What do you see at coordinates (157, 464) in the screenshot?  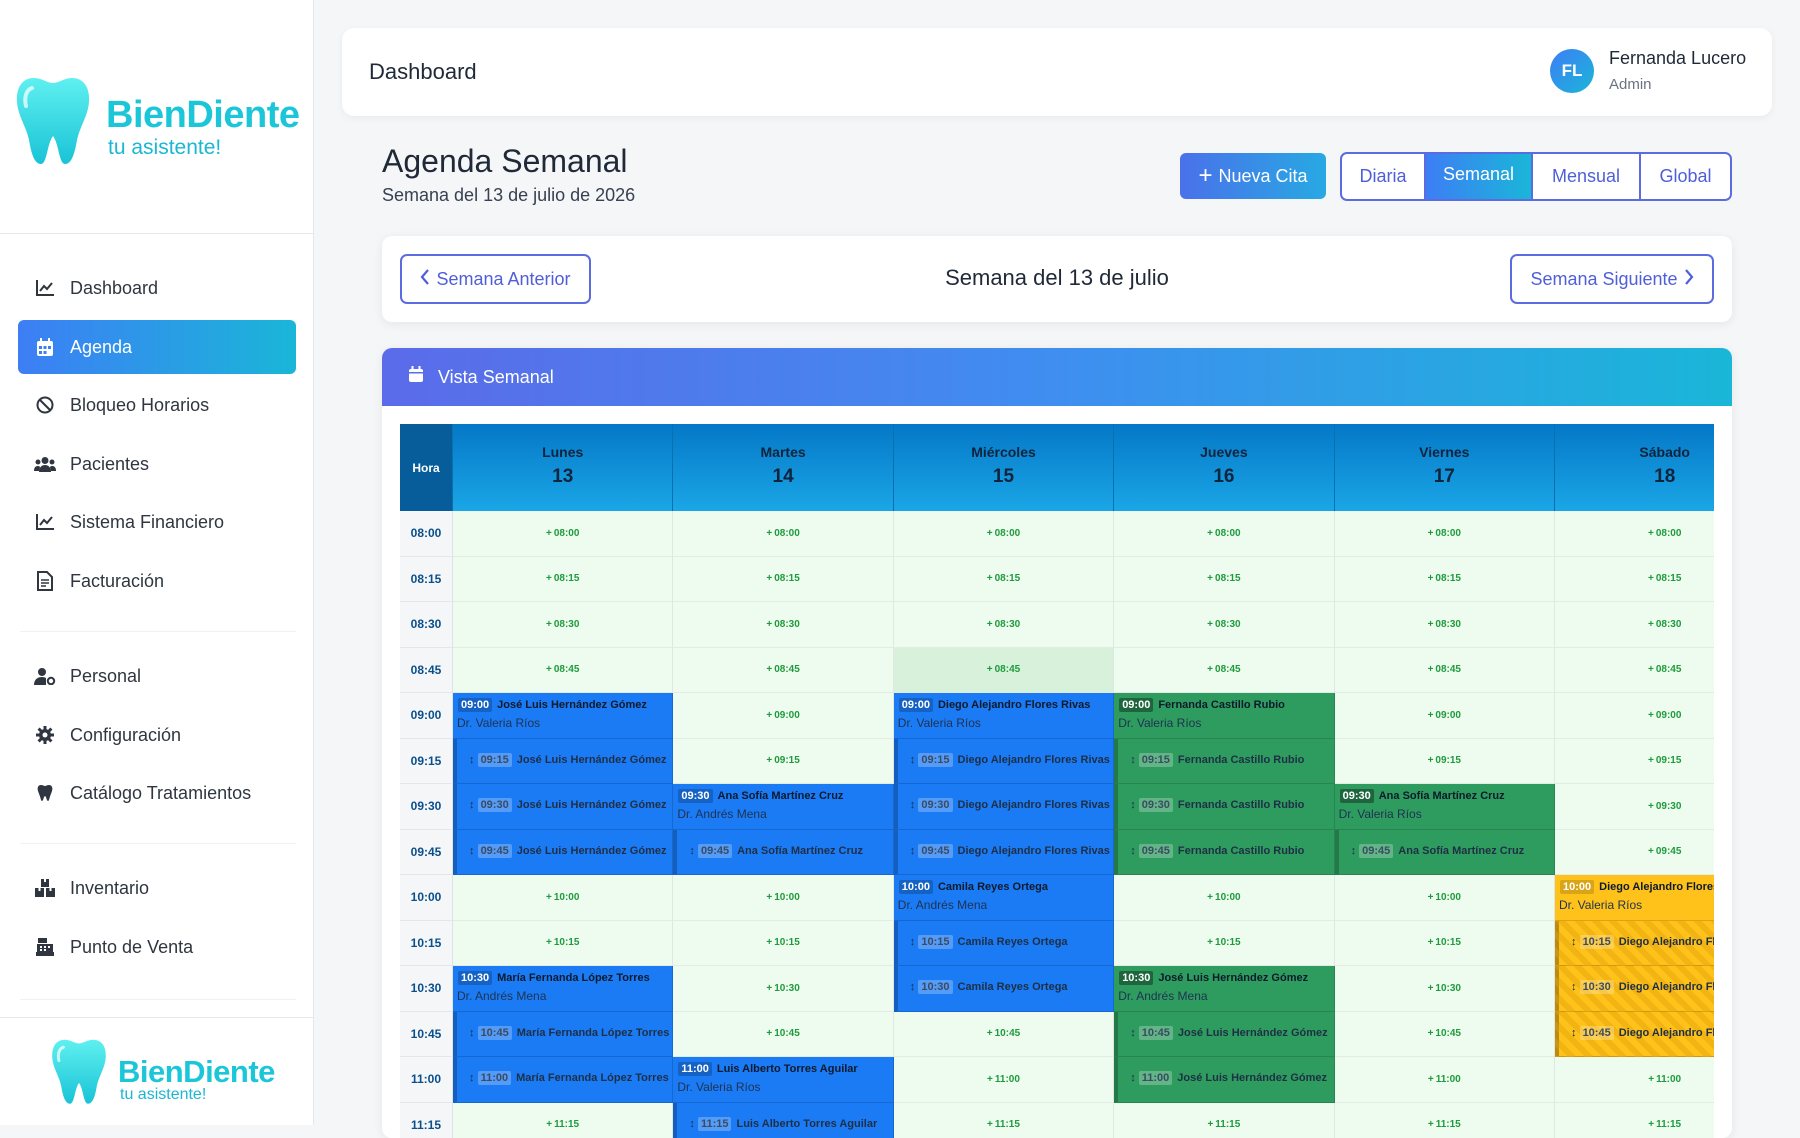 I see `sidebar-item-pacientes: Pacientes` at bounding box center [157, 464].